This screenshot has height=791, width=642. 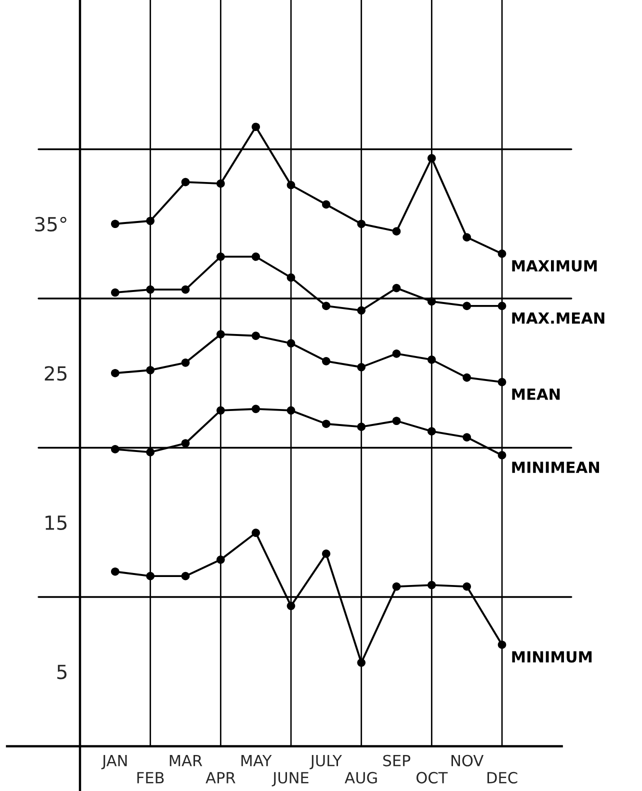 I want to click on x-tick-label: DEC, so click(x=502, y=778).